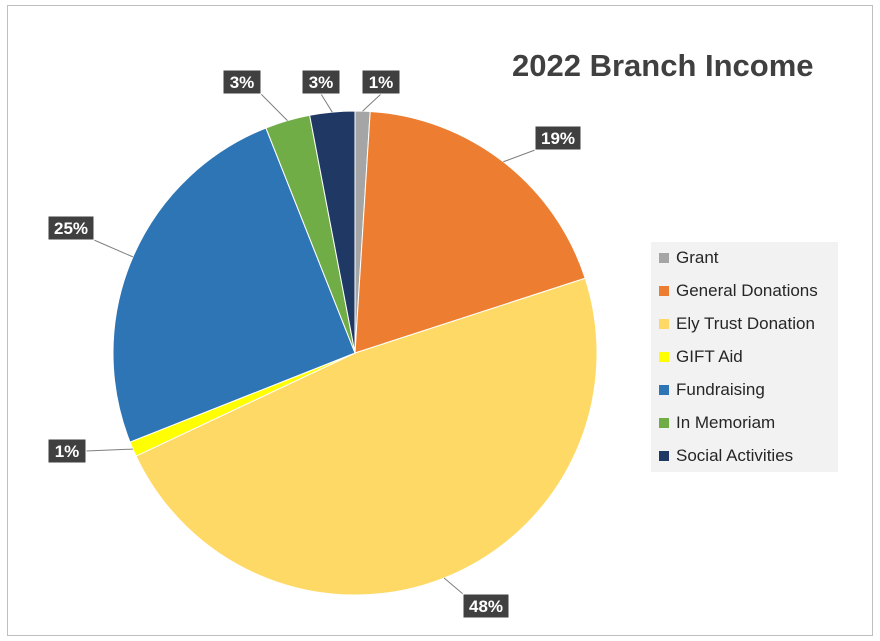  What do you see at coordinates (372, 102) in the screenshot?
I see `leader-line-grant` at bounding box center [372, 102].